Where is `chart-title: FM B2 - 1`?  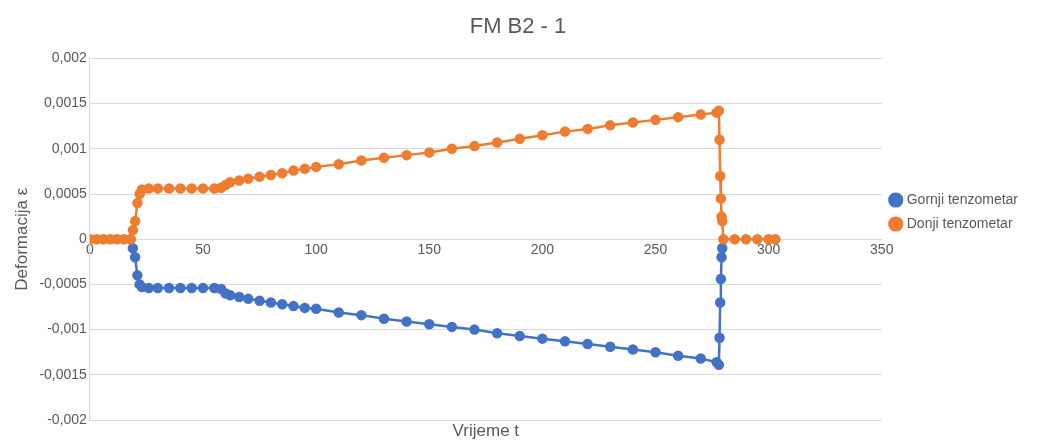 chart-title: FM B2 - 1 is located at coordinates (518, 26).